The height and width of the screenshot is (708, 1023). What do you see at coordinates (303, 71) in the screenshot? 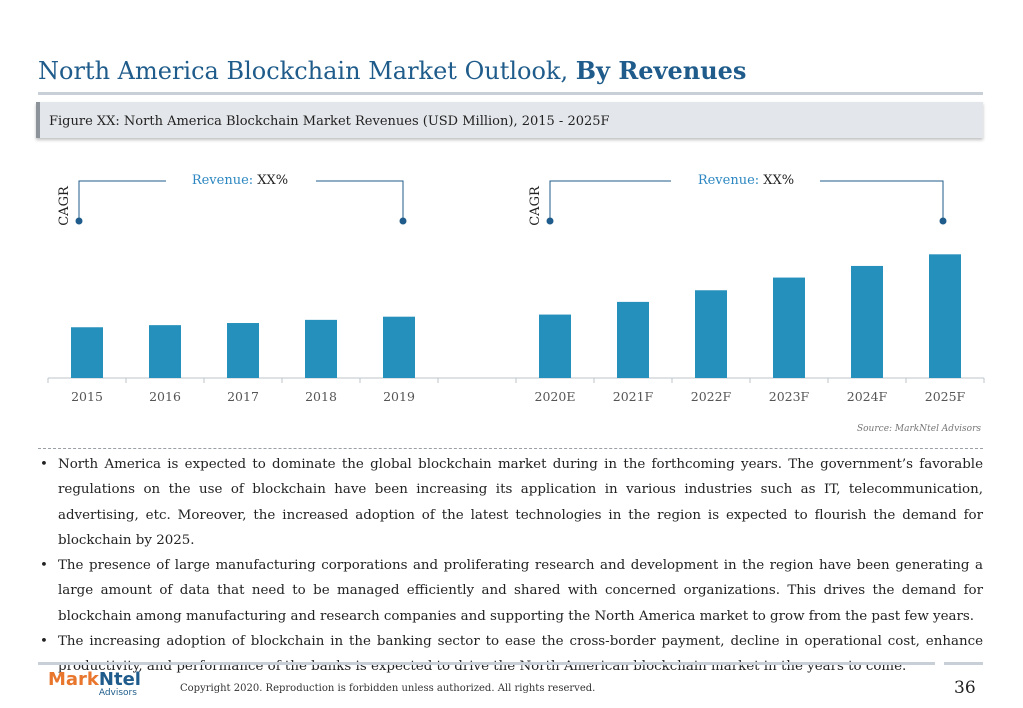
I see `title-regular: North America Blockchain Market Outlook,` at bounding box center [303, 71].